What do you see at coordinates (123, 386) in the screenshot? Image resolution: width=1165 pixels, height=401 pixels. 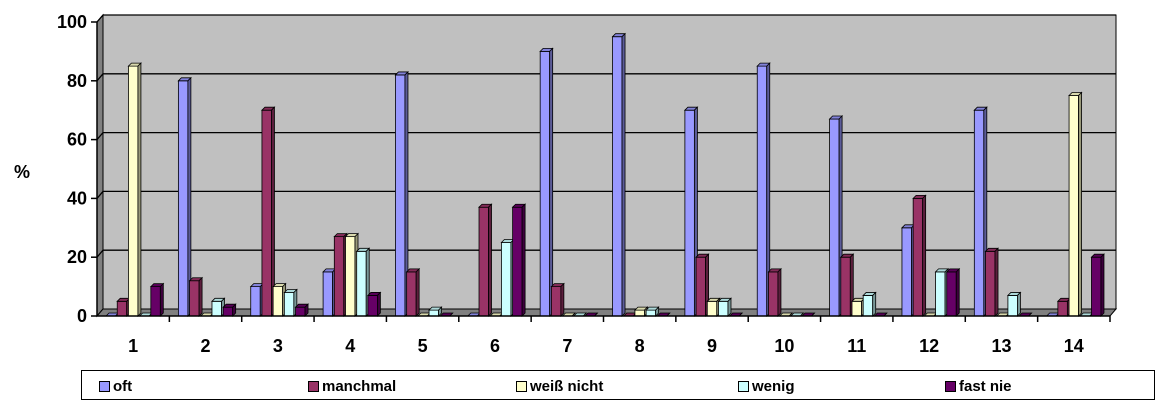 I see `legend-label: oft` at bounding box center [123, 386].